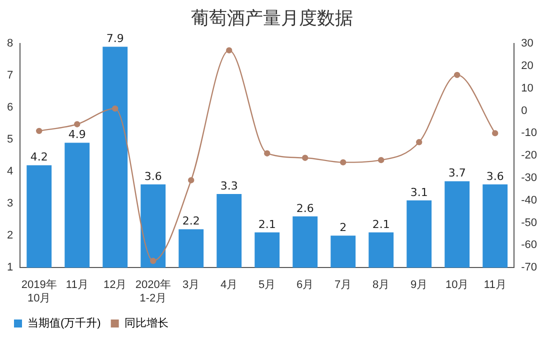 The height and width of the screenshot is (339, 544). Describe the element at coordinates (272, 18) in the screenshot. I see `chart-title: 葡萄酒产量月度数据` at that location.